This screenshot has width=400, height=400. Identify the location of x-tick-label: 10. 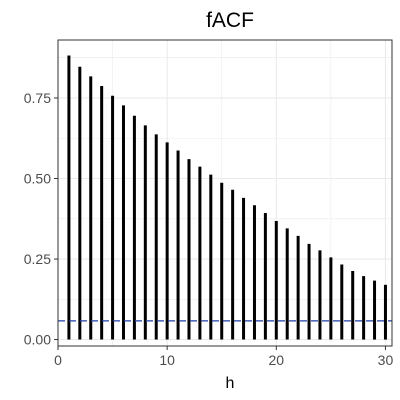
(167, 360).